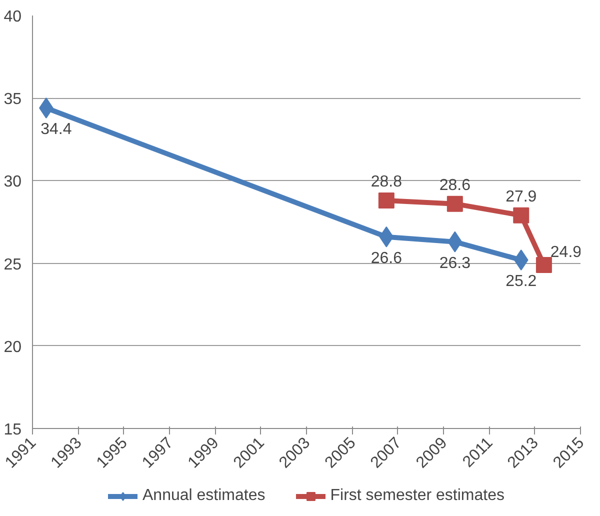 This screenshot has width=600, height=516. Describe the element at coordinates (204, 496) in the screenshot. I see `legend-label: Annual estimates` at that location.